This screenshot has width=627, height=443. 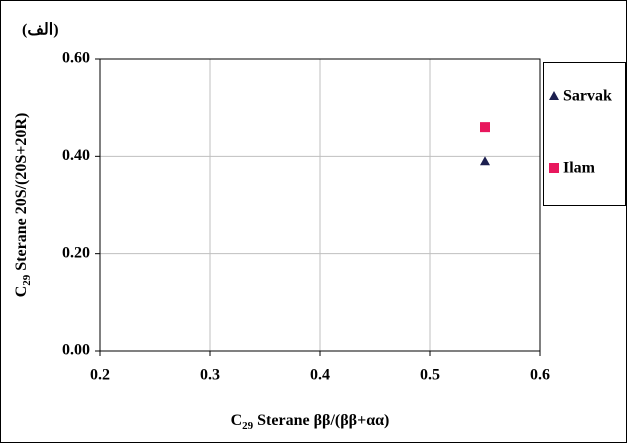 I want to click on x-label-part: C, so click(x=237, y=420).